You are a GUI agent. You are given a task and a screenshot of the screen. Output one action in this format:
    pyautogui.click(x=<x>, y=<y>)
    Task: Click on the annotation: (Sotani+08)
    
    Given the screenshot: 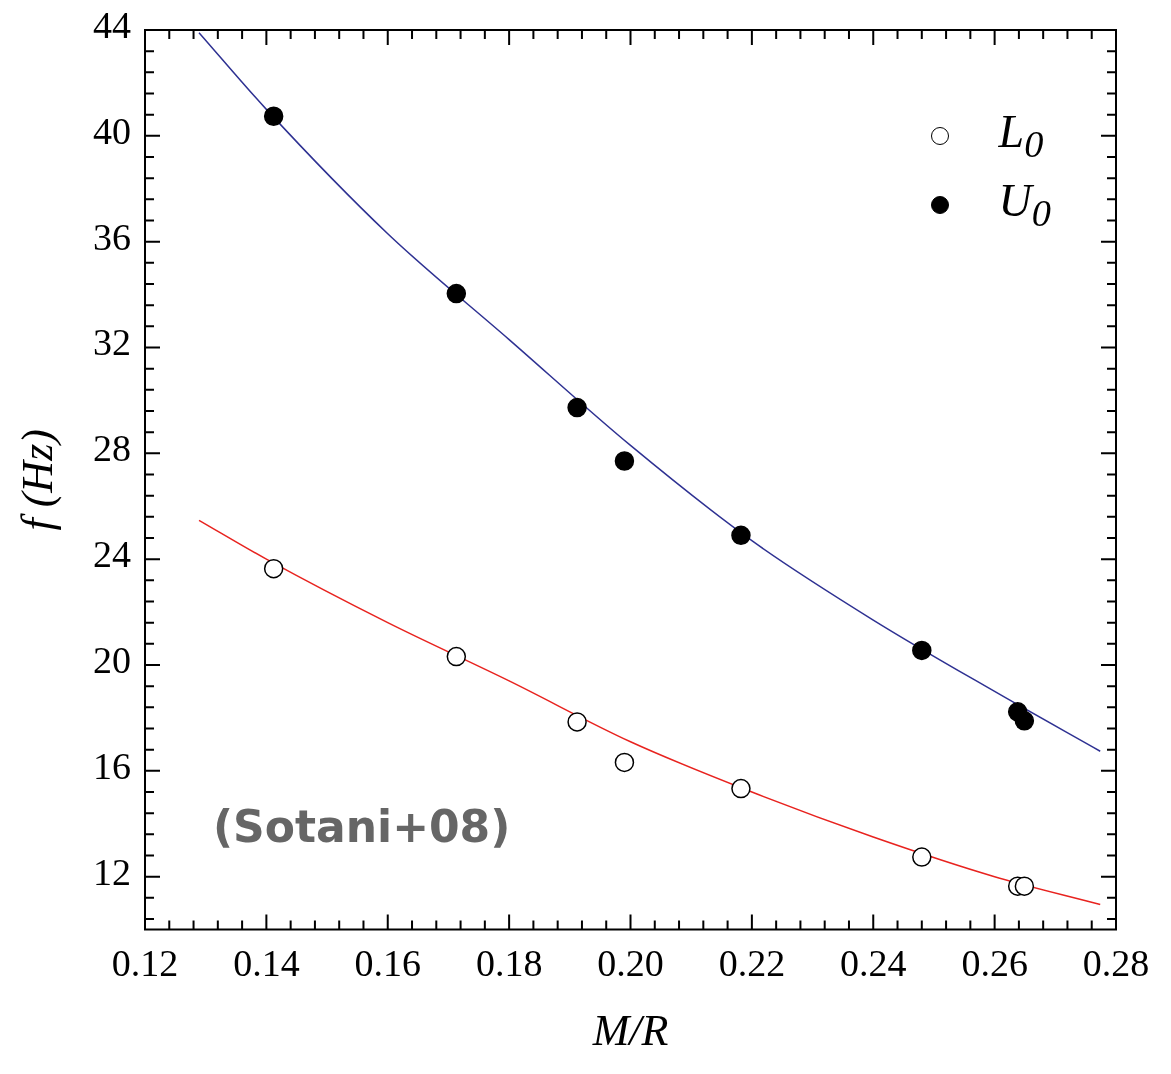 What is the action you would take?
    pyautogui.click(x=361, y=827)
    